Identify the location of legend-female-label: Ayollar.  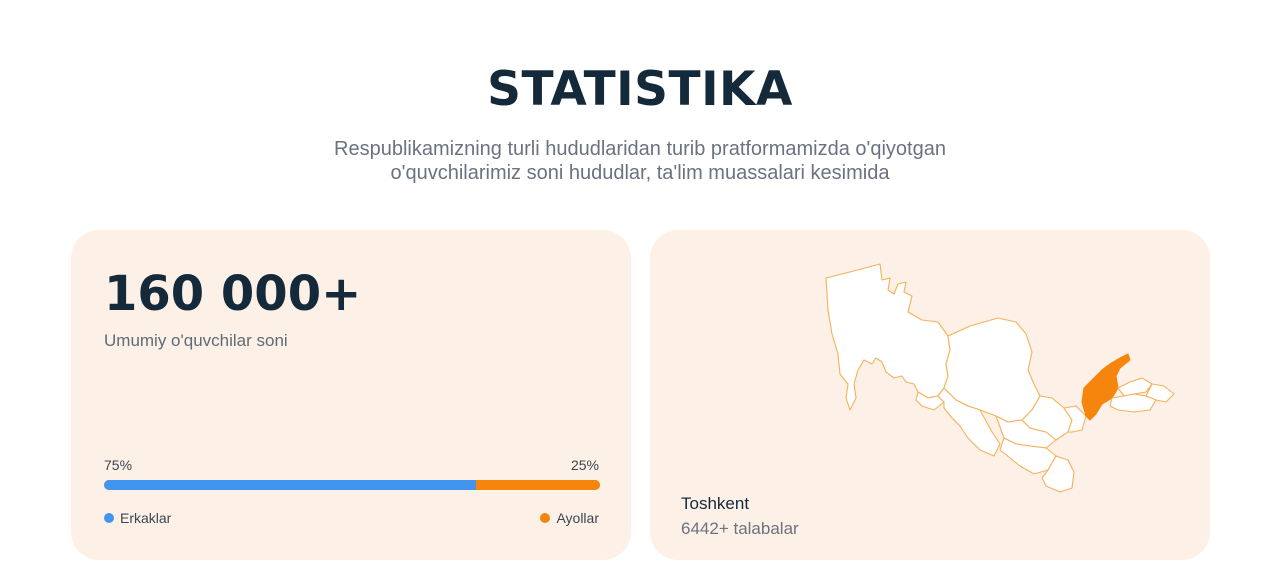
(577, 518).